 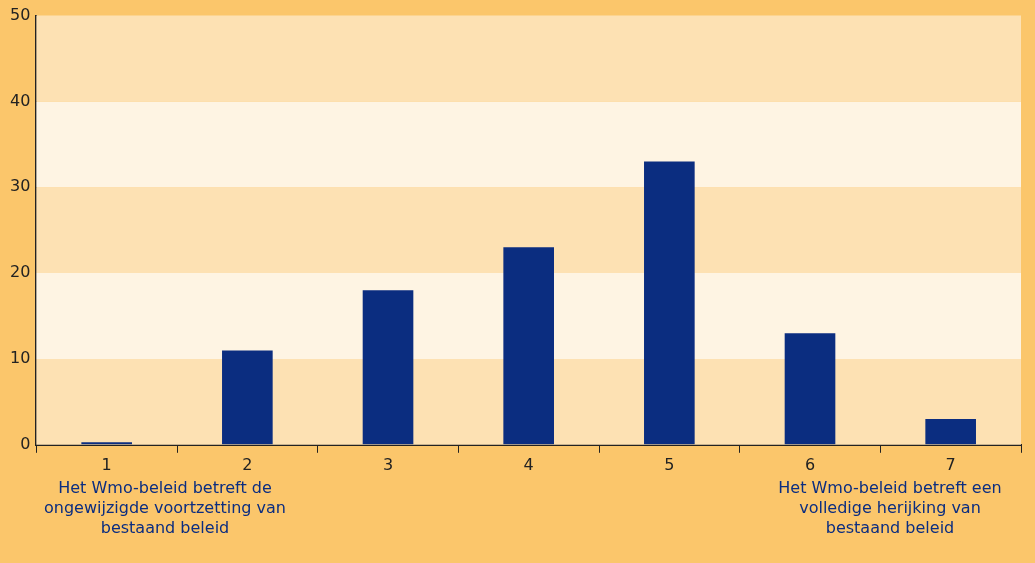 What do you see at coordinates (669, 464) in the screenshot?
I see `x-tick-label: 5` at bounding box center [669, 464].